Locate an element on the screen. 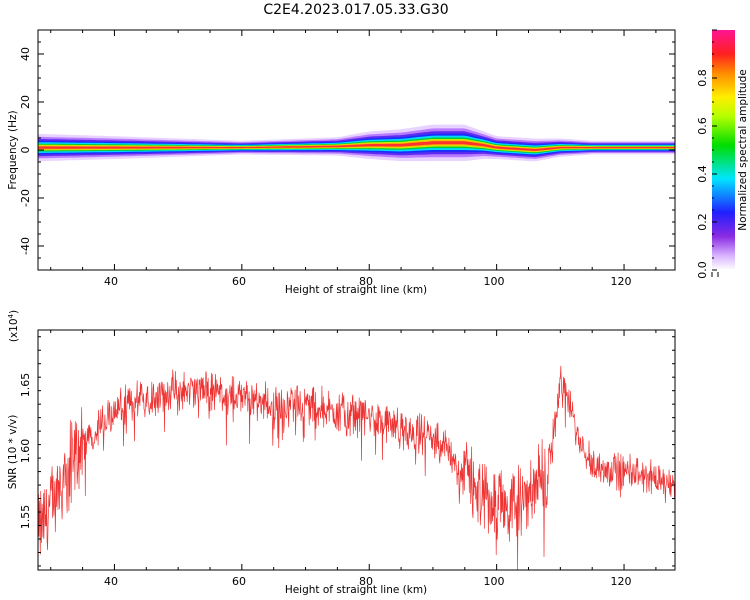  y-tick-label: -20 is located at coordinates (25, 198).